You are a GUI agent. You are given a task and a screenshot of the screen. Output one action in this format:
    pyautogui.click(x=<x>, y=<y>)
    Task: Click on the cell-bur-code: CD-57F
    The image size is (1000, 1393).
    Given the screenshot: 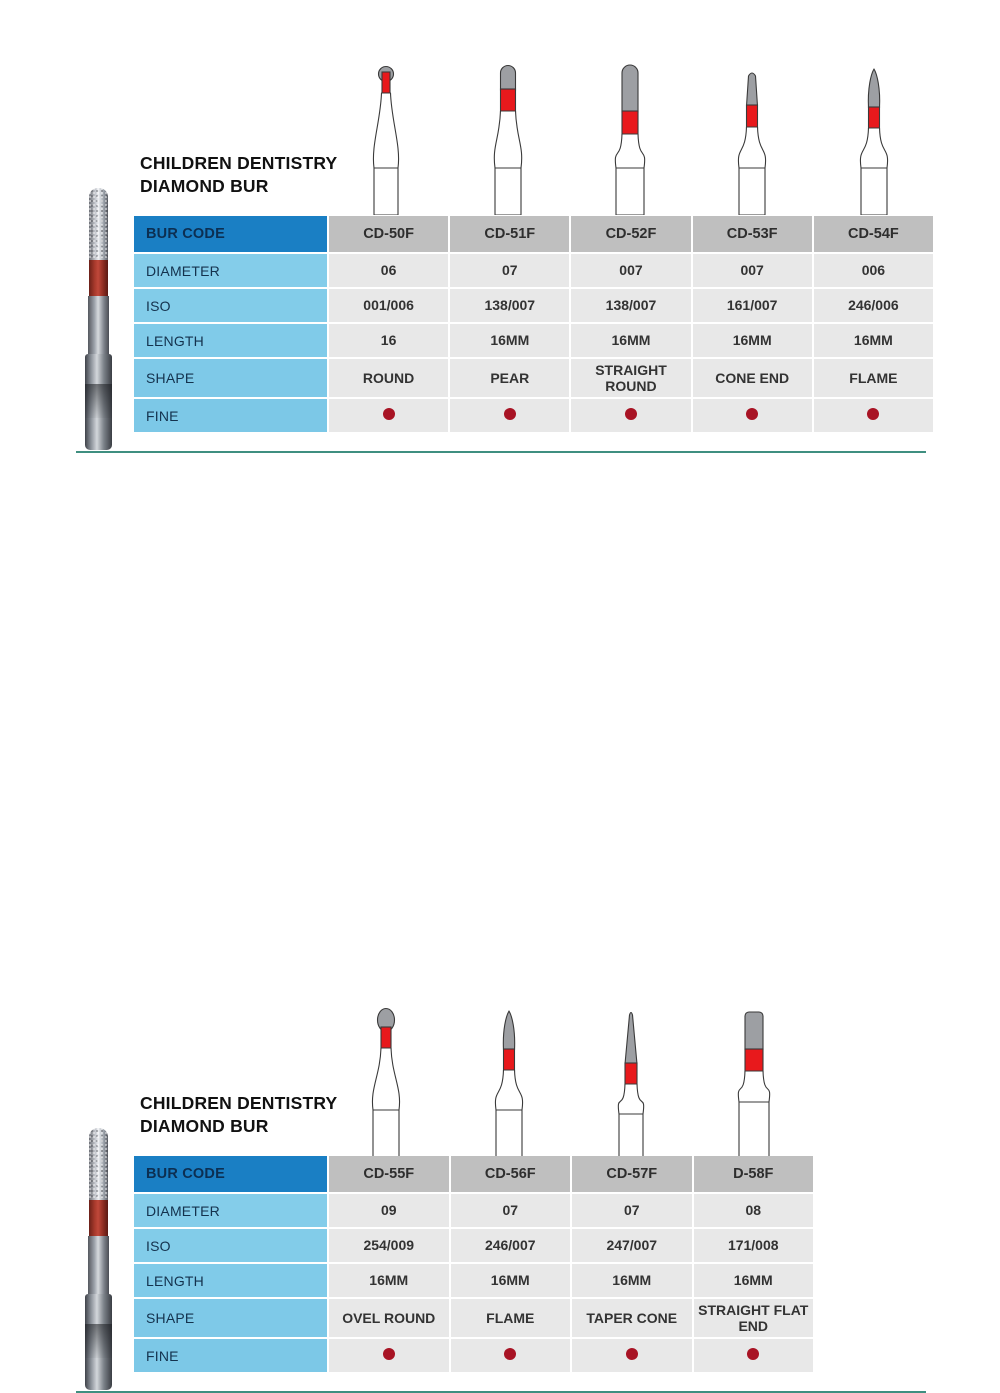 What is the action you would take?
    pyautogui.click(x=632, y=1174)
    